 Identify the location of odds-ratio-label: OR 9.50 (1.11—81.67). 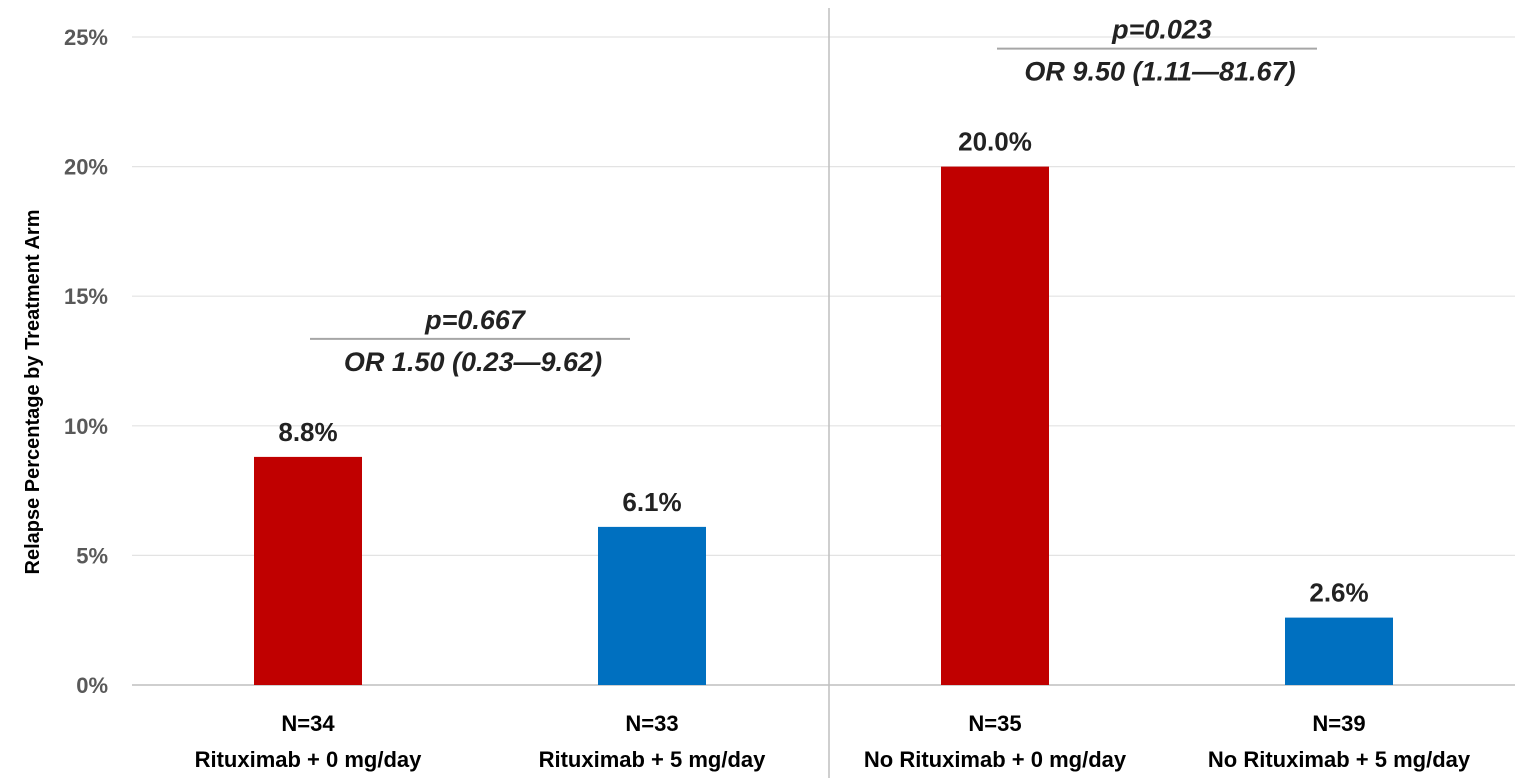
(1159, 72).